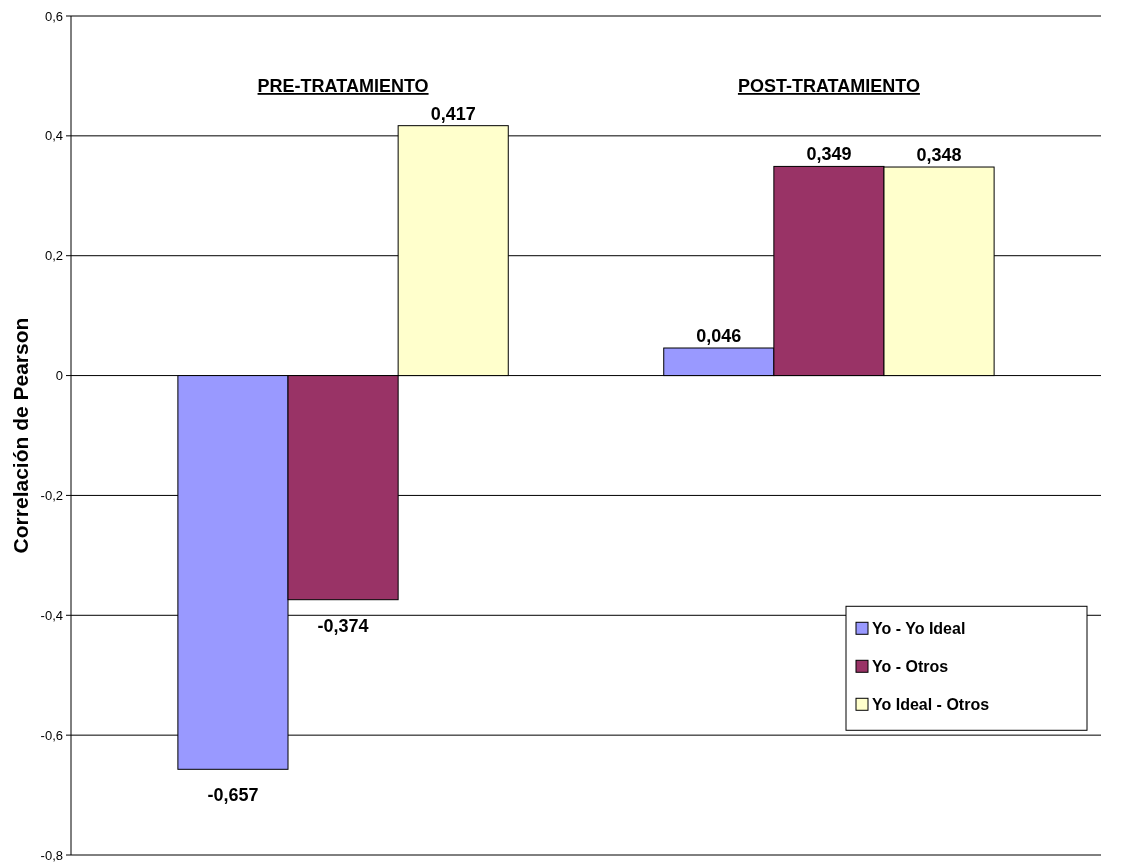 This screenshot has height=867, width=1131. Describe the element at coordinates (59, 376) in the screenshot. I see `y-tick-label: 0` at that location.